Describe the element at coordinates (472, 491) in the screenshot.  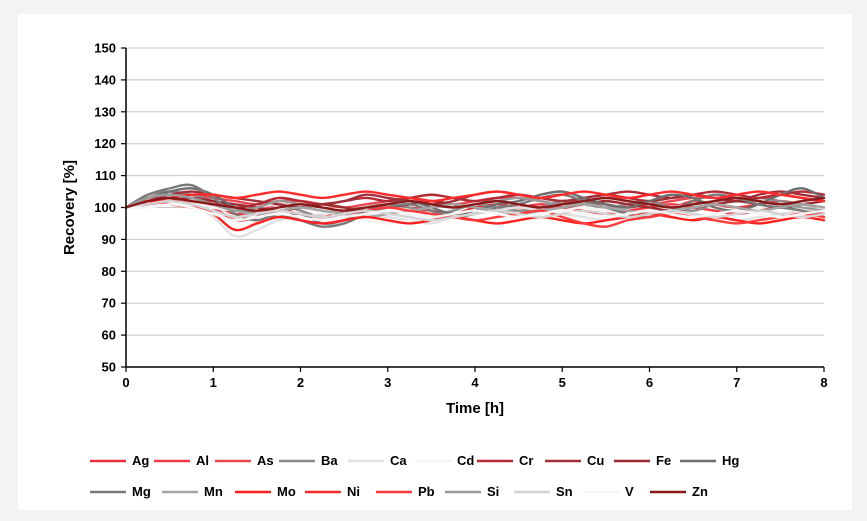
I see `legend-item-si: Si` at that location.